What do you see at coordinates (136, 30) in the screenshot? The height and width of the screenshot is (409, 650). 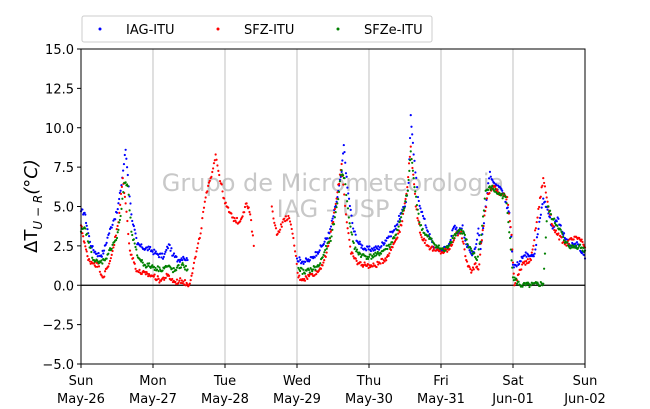 I see `legend-item-iag-itu: IAG-ITU` at bounding box center [136, 30].